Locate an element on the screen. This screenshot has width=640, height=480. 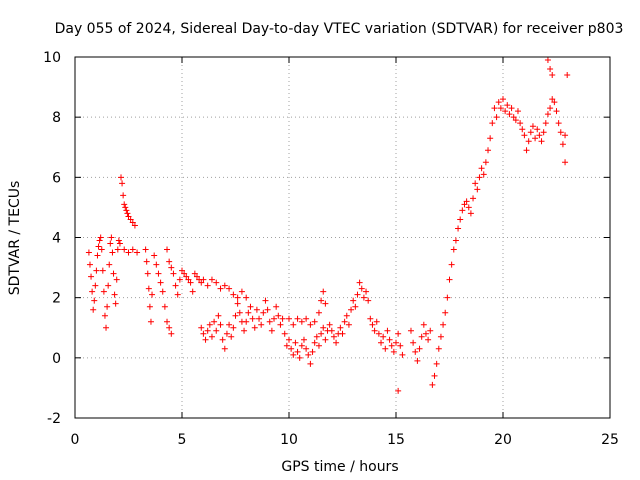
y-tick-label: 0 is located at coordinates (56, 359).